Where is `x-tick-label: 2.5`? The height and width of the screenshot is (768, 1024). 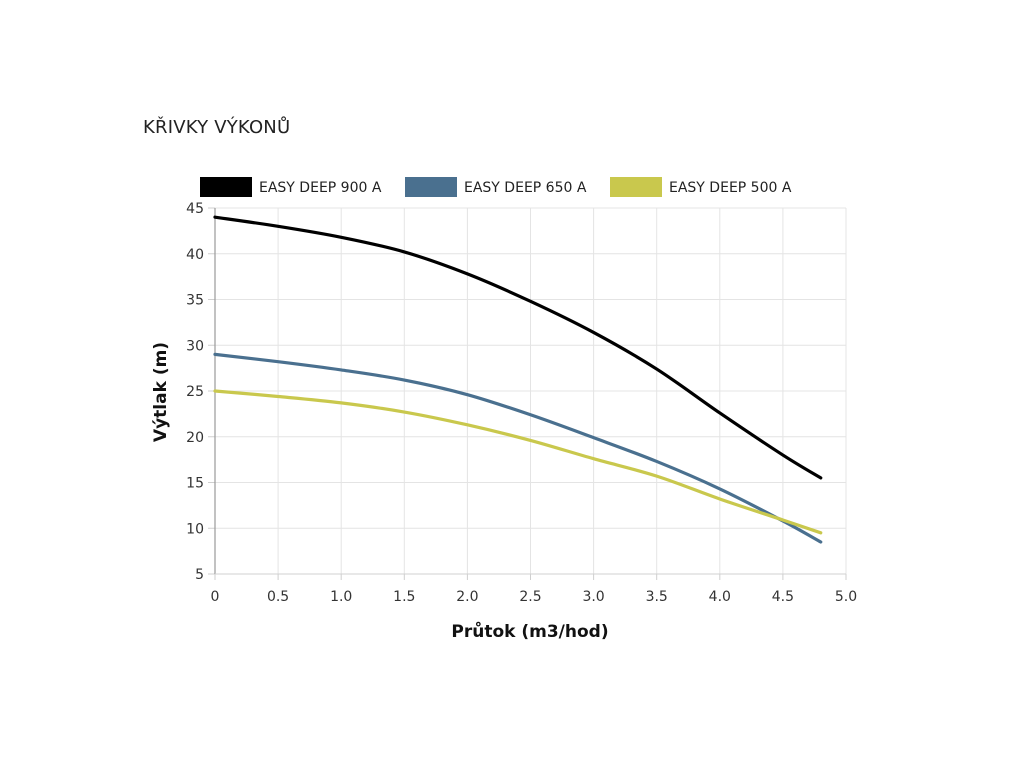 x-tick-label: 2.5 is located at coordinates (530, 597).